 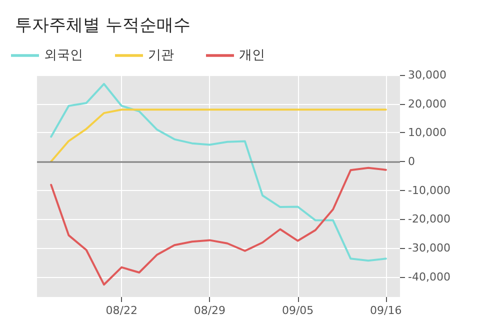 What do you see at coordinates (427, 133) in the screenshot?
I see `y-tick-label: 10,000` at bounding box center [427, 133].